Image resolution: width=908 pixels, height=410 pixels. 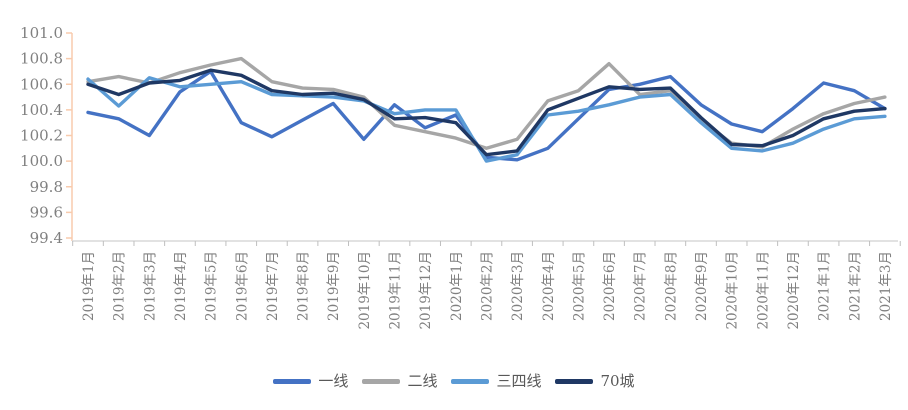 I want to click on x-axis-month-label: 2020年12月, so click(x=794, y=290).